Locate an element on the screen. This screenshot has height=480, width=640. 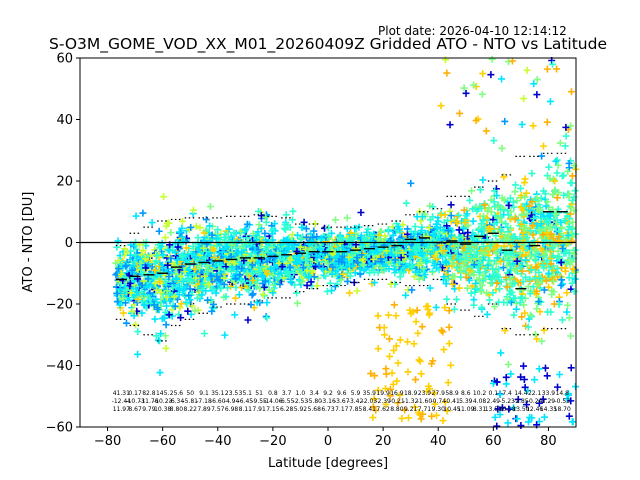
bin-stat-label: 145. is located at coordinates (162, 393).